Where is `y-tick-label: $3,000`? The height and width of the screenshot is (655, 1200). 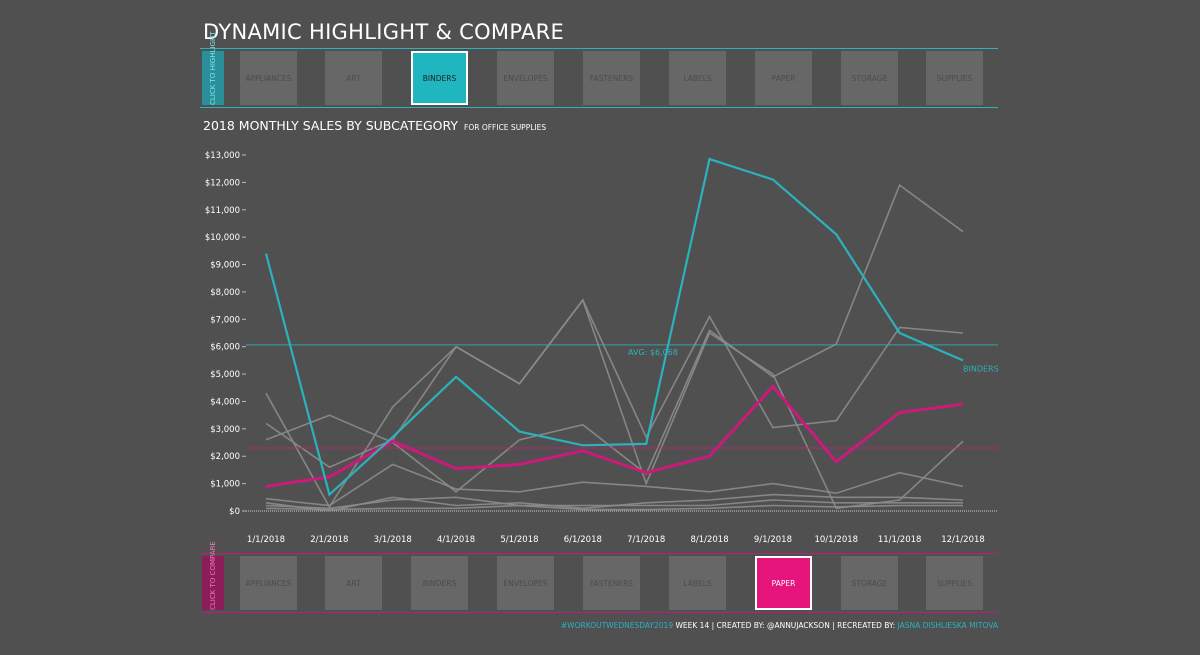 y-tick-label: $3,000 is located at coordinates (225, 430).